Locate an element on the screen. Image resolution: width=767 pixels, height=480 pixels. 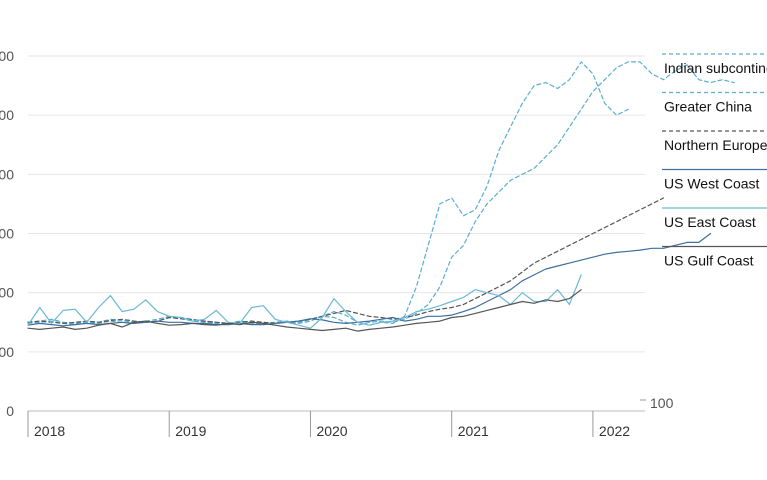
y-tick-label: 0 is located at coordinates (10, 411).